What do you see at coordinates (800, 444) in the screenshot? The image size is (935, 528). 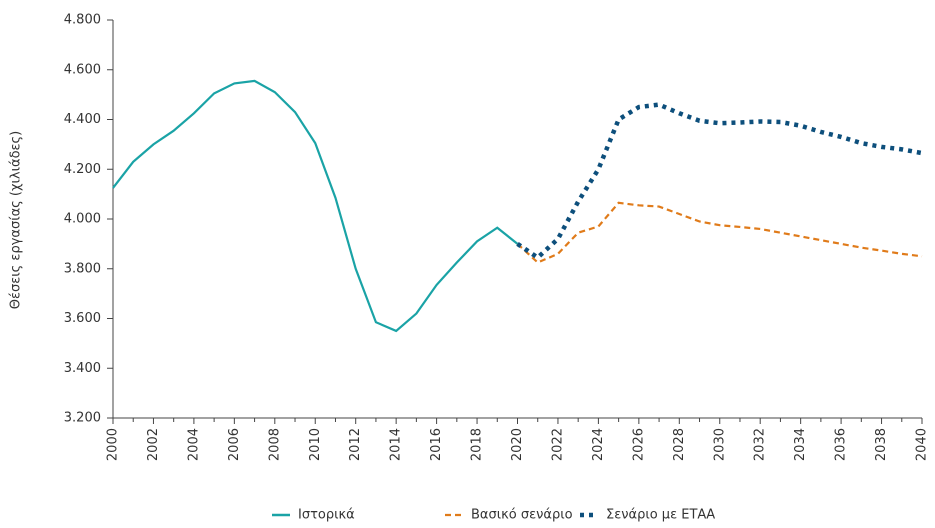 I see `x-tick-label: 2034` at bounding box center [800, 444].